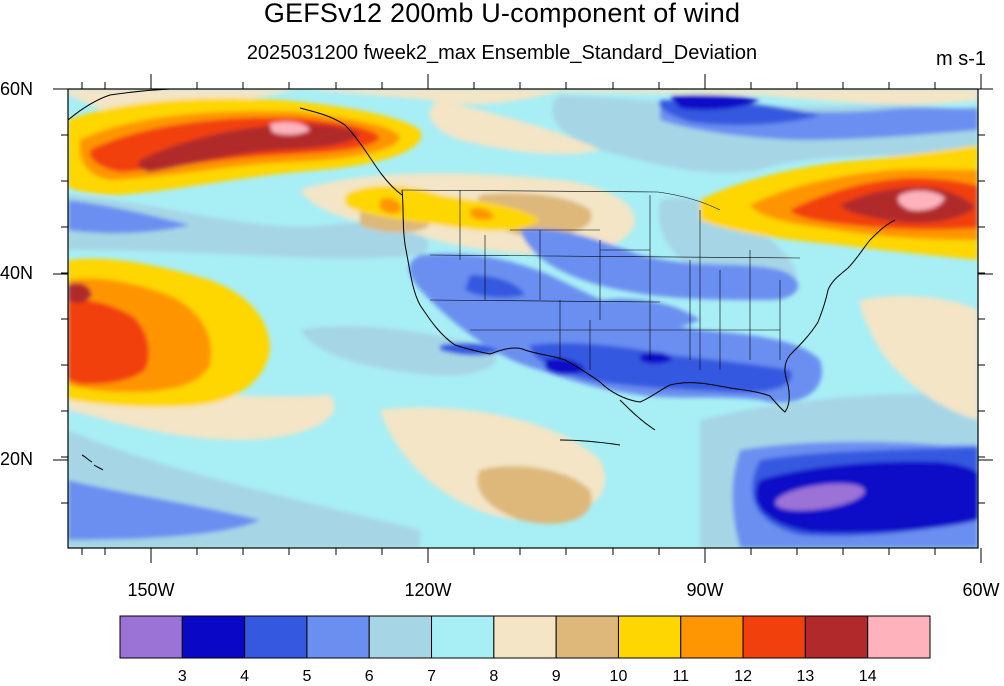  Describe the element at coordinates (981, 590) in the screenshot. I see `lon-label-60w: 60W` at that location.